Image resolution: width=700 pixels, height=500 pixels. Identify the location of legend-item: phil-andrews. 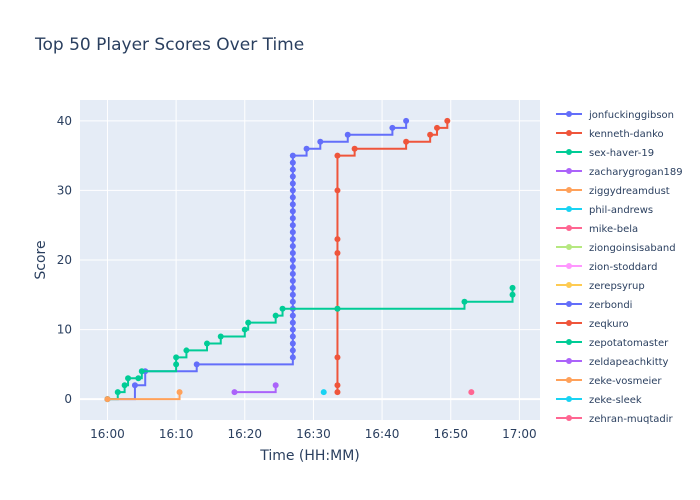
(604, 210).